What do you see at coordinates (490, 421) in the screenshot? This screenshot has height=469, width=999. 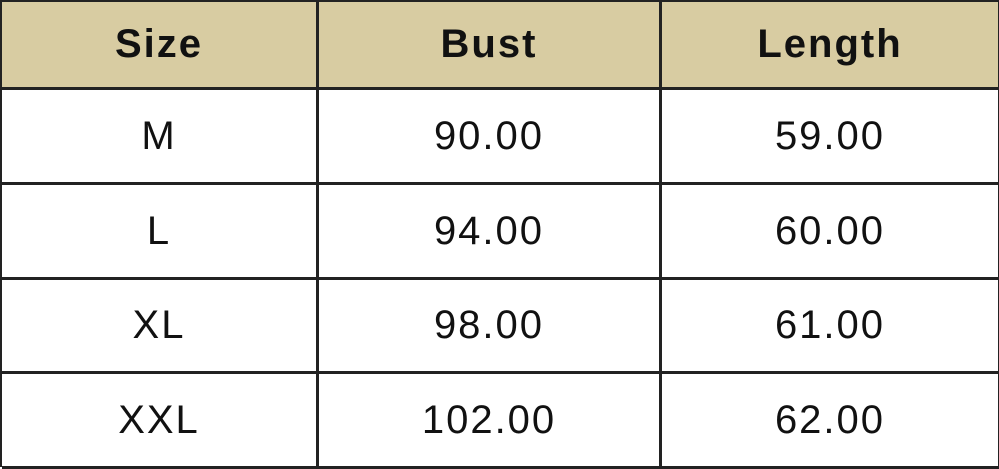 I see `table-cell: 102.00` at bounding box center [490, 421].